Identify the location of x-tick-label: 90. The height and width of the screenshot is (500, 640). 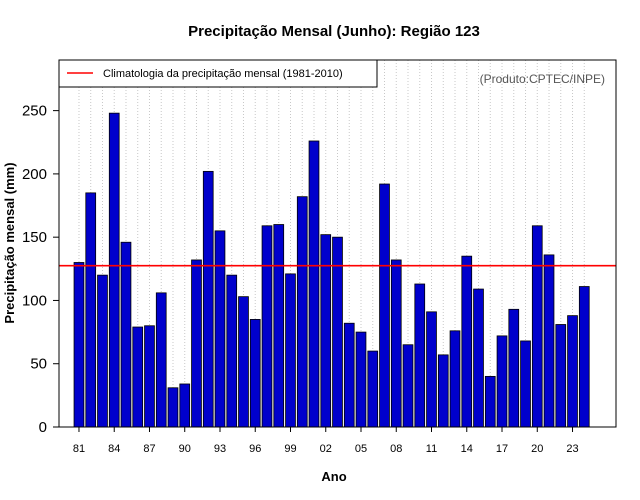
(185, 449).